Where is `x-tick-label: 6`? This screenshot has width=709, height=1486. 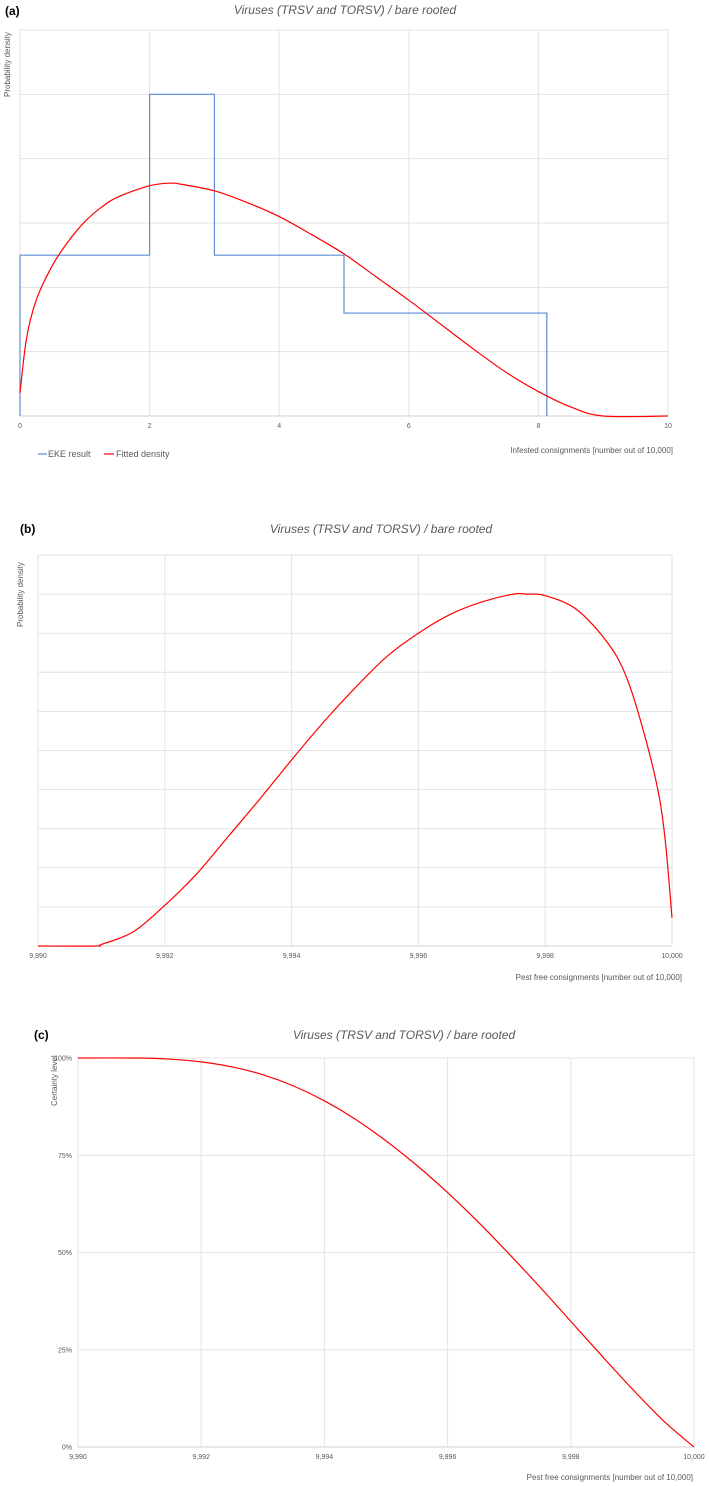
x-tick-label: 6 is located at coordinates (409, 426).